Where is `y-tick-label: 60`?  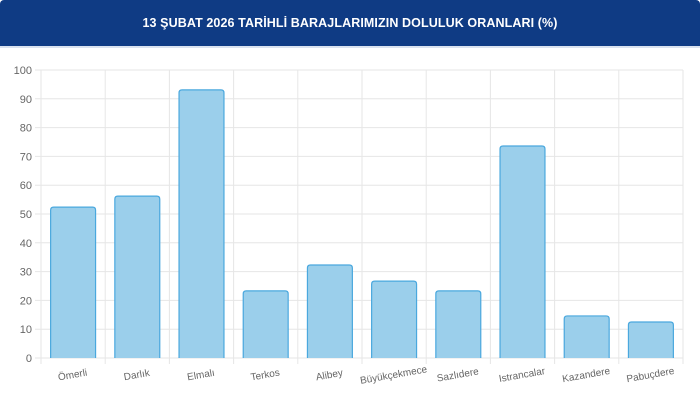 y-tick-label: 60 is located at coordinates (26, 186).